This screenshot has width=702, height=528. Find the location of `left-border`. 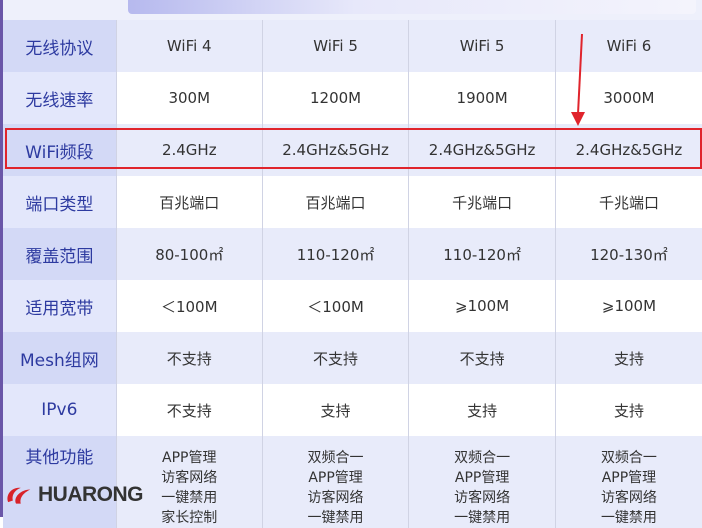

left-border is located at coordinates (1, 258).